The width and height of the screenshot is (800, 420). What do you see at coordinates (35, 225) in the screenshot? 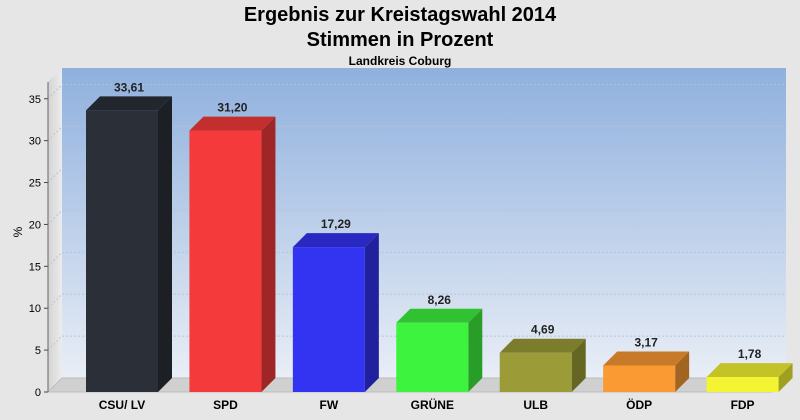
I see `y-tick-label: 20` at bounding box center [35, 225].